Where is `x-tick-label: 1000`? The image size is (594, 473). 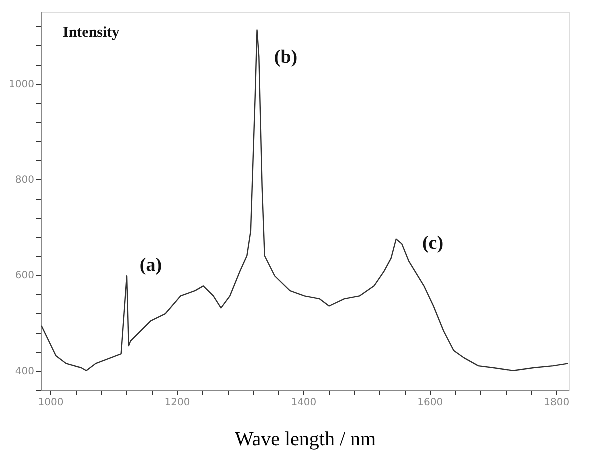
x-tick-label: 1000 is located at coordinates (51, 403).